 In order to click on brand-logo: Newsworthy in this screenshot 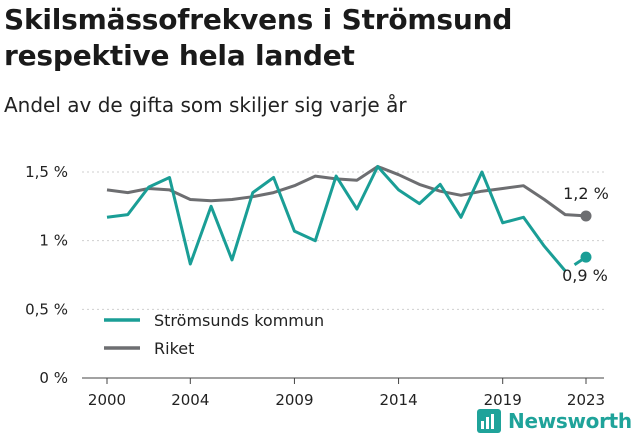, I will do `click(553, 421)`.